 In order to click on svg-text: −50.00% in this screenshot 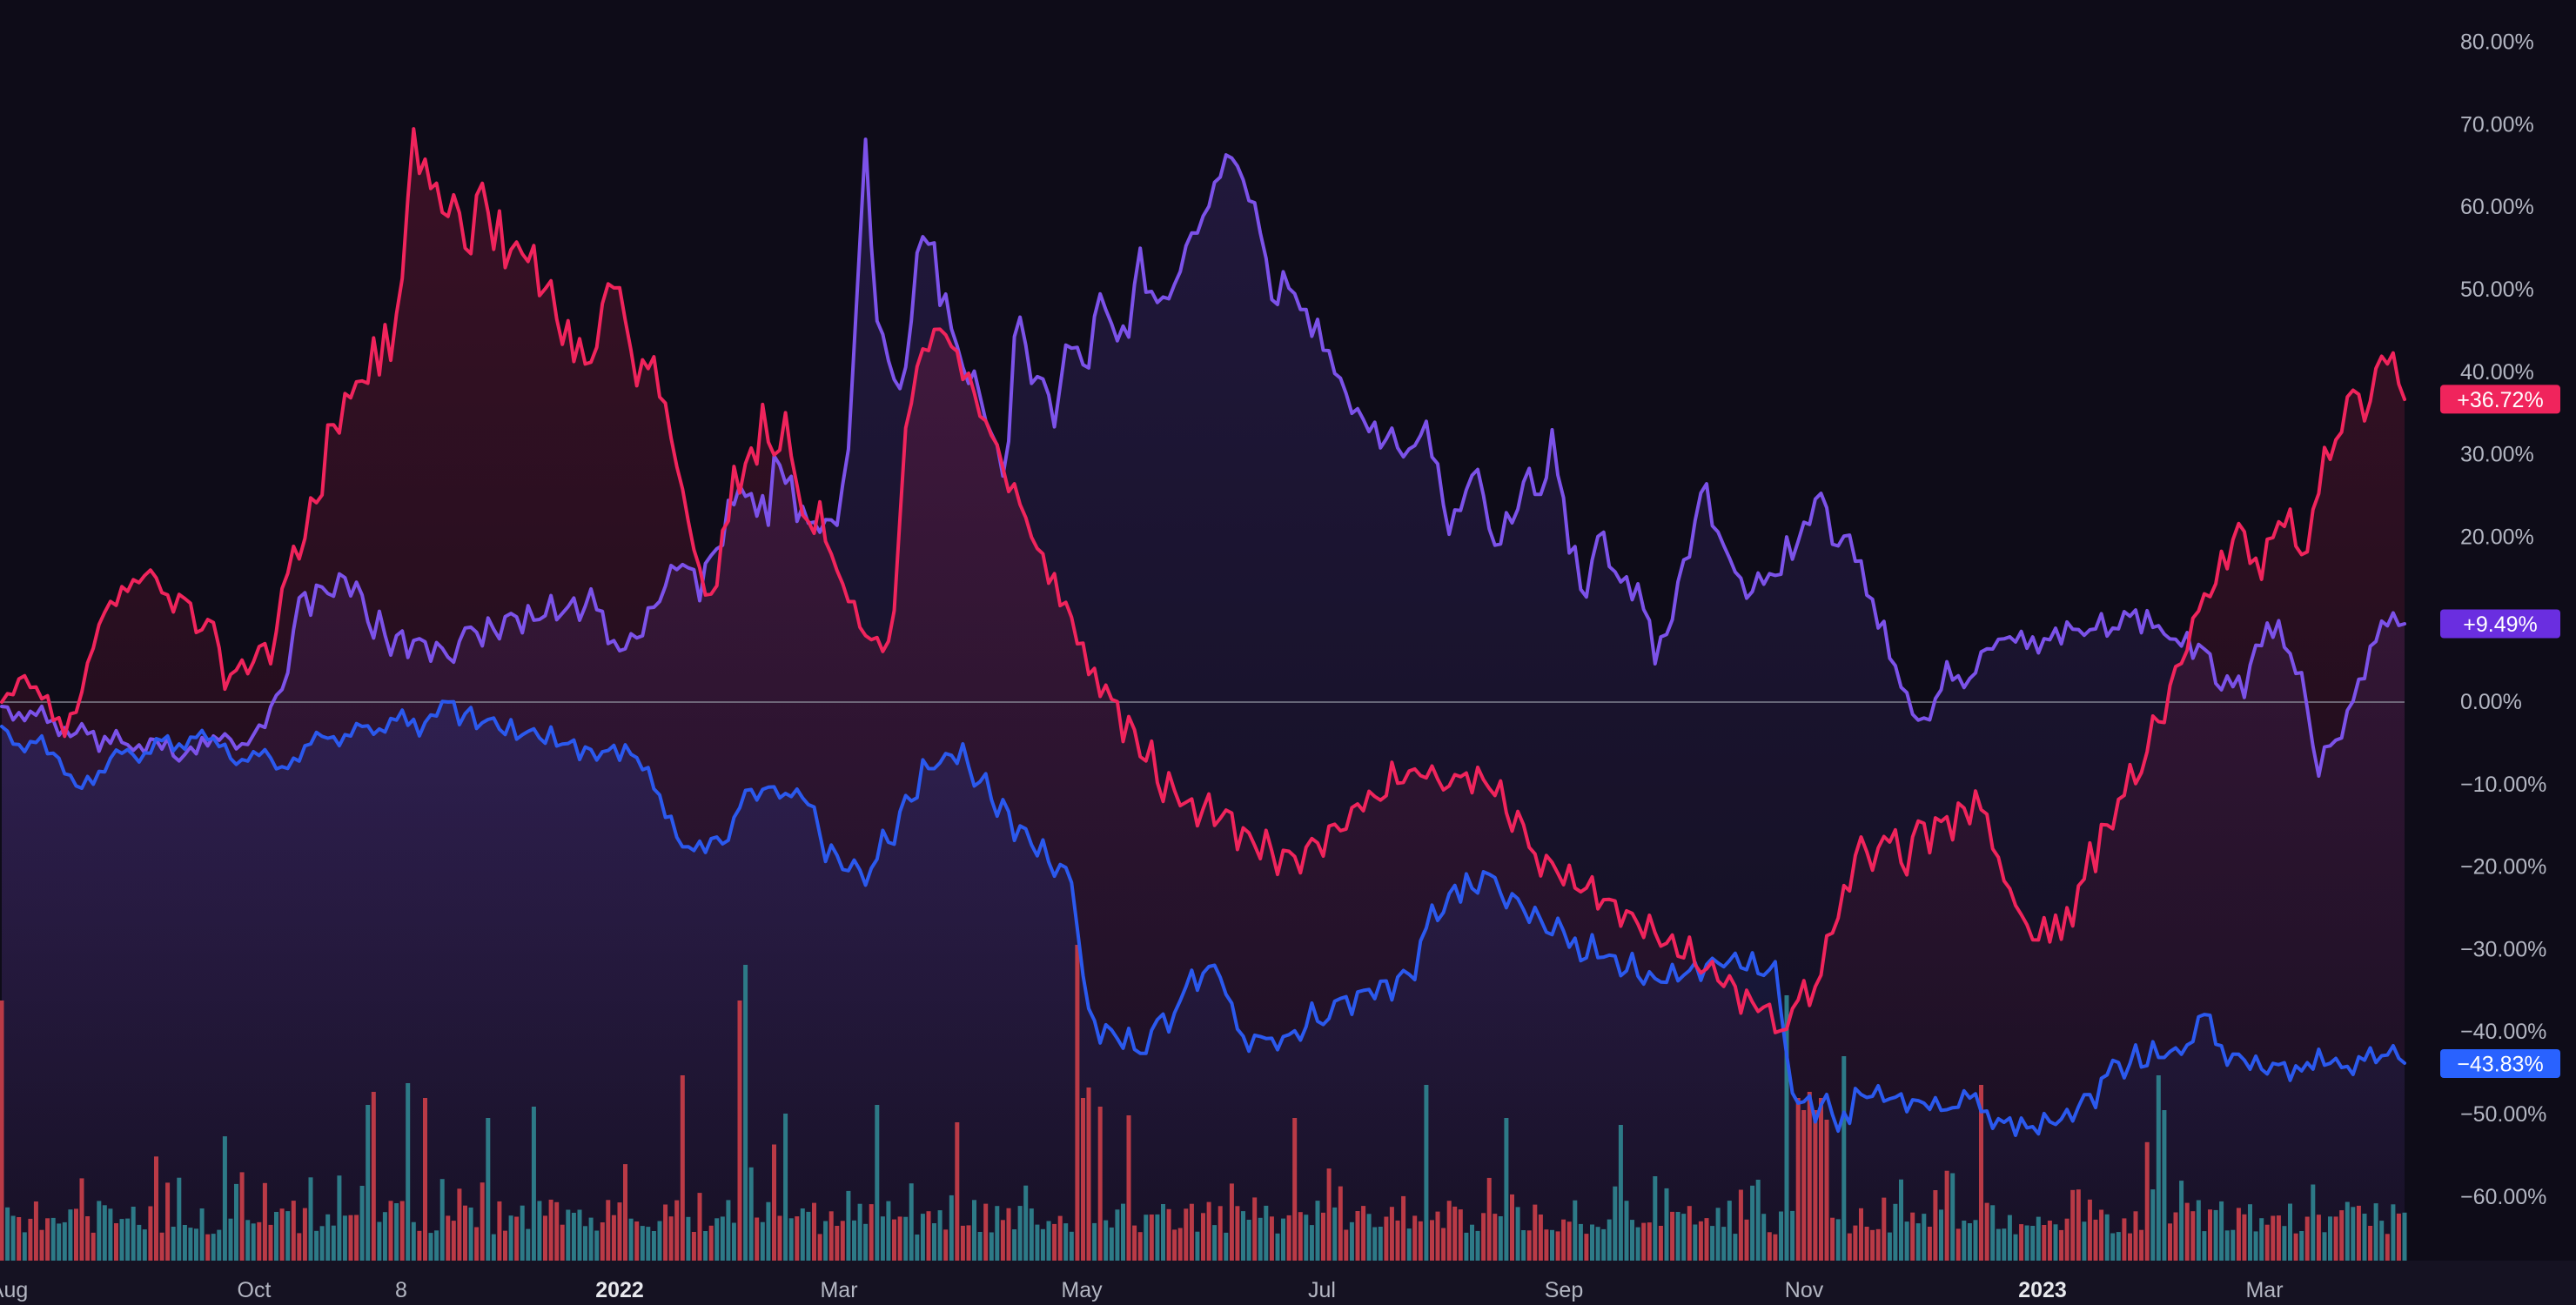, I will do `click(2503, 1114)`.